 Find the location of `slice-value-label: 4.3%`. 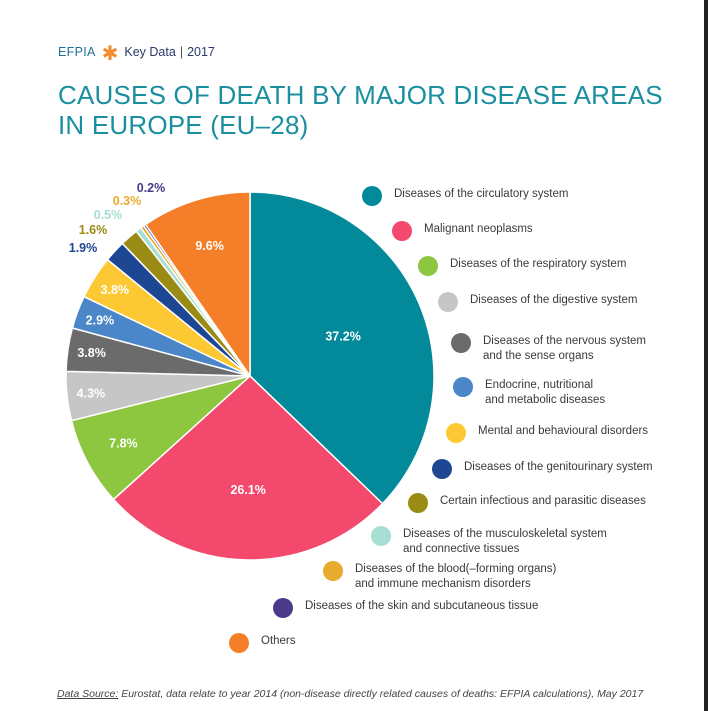

slice-value-label: 4.3% is located at coordinates (91, 394).